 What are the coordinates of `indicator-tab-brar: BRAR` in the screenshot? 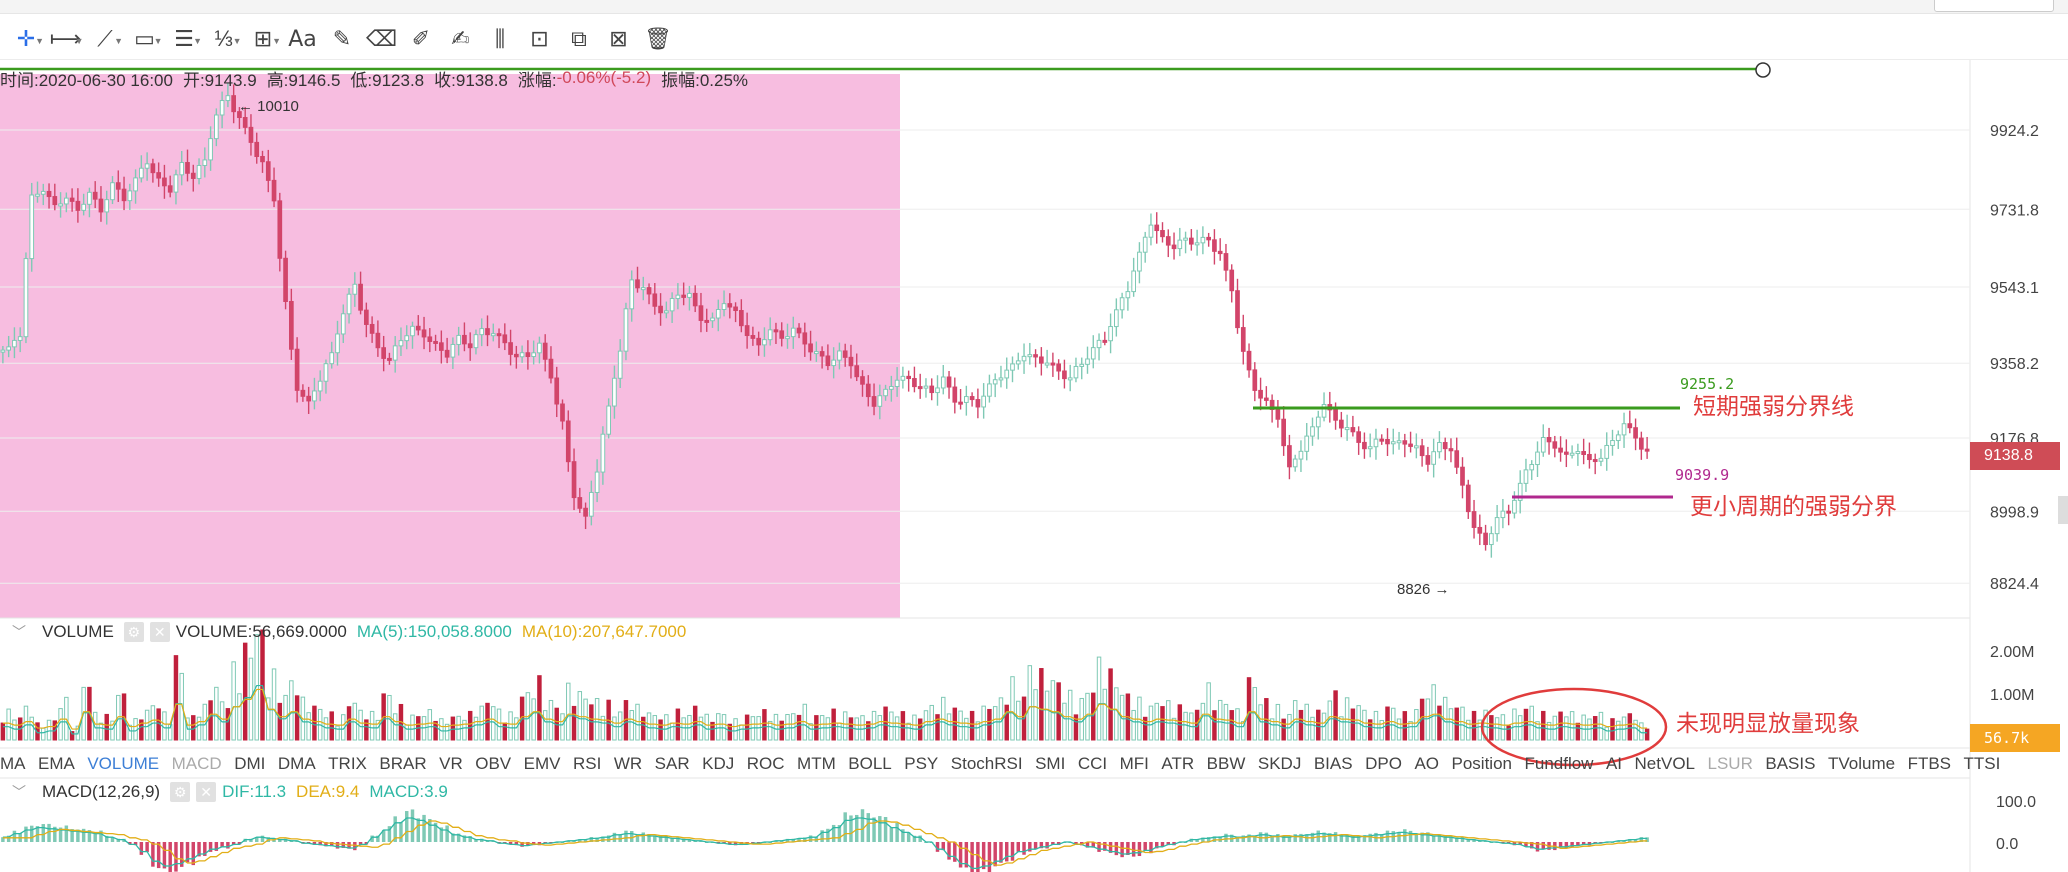 It's located at (403, 763).